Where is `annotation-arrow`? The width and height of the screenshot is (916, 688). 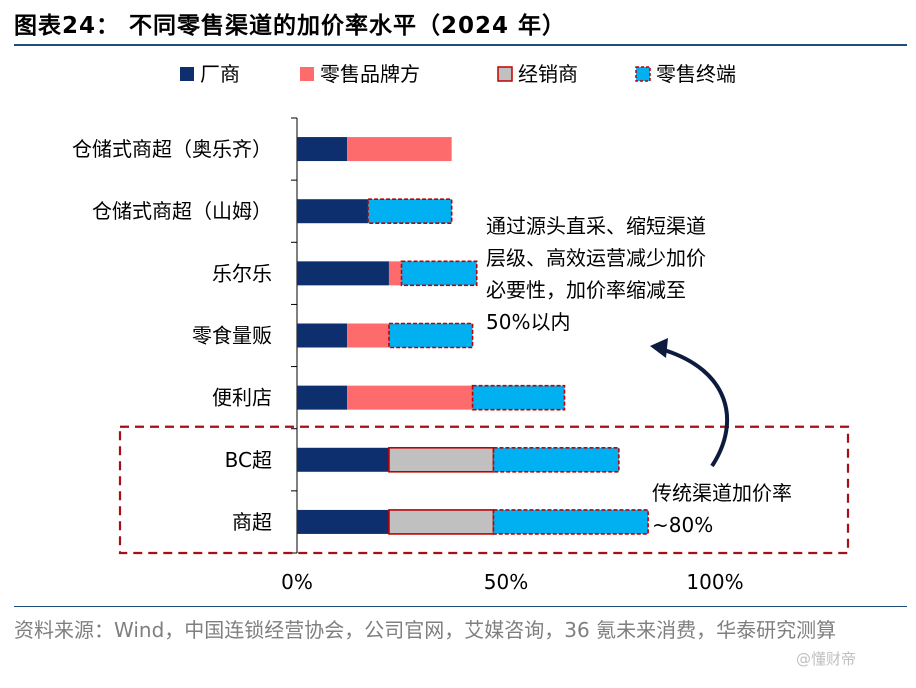 annotation-arrow is located at coordinates (696, 408).